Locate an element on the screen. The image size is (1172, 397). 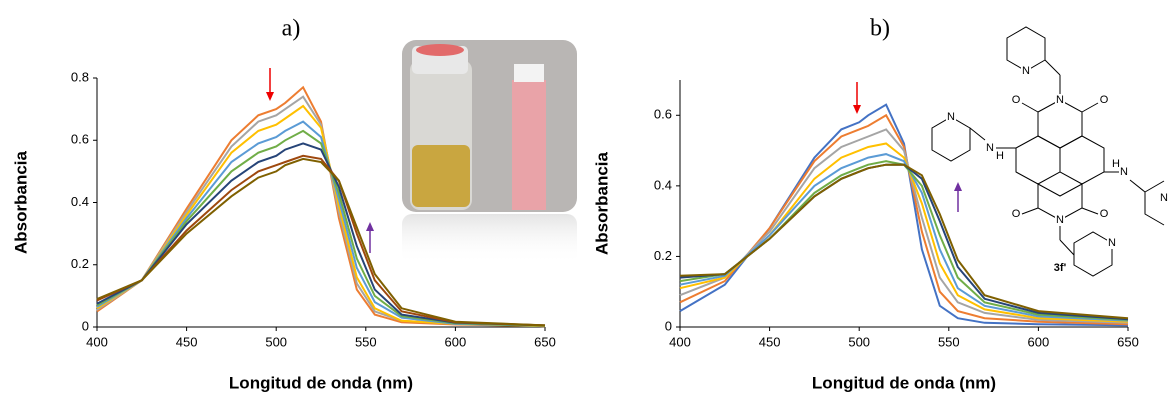
photo is located at coordinates (489, 152).